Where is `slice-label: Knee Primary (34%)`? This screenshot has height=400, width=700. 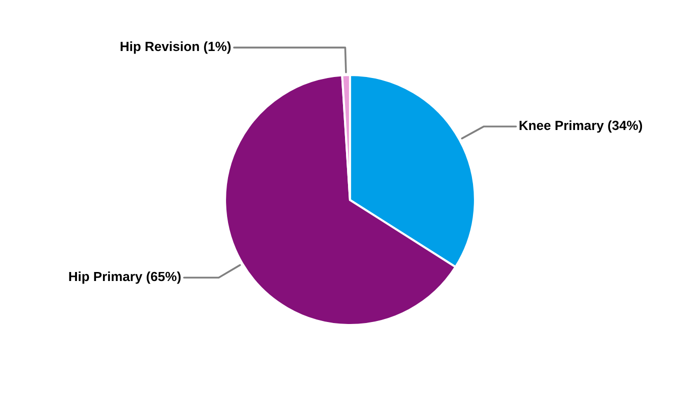
slice-label: Knee Primary (34%) is located at coordinates (581, 126).